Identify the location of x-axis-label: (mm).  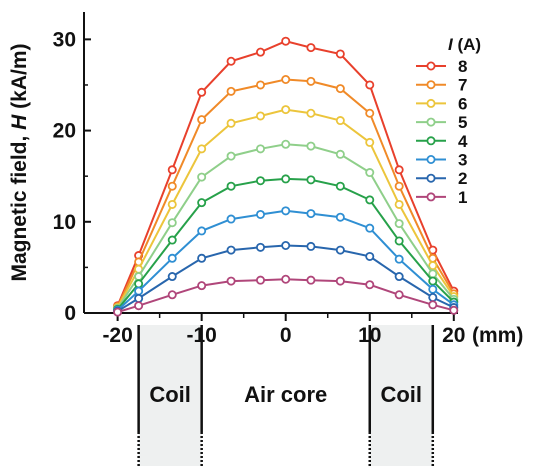
(497, 335).